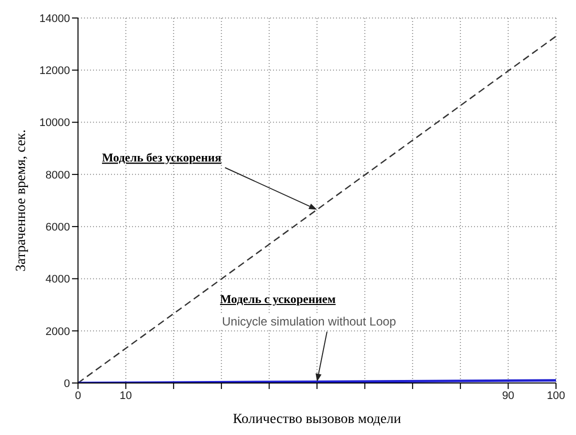 This screenshot has width=576, height=435. Describe the element at coordinates (508, 396) in the screenshot. I see `x-tick-label: 90` at that location.